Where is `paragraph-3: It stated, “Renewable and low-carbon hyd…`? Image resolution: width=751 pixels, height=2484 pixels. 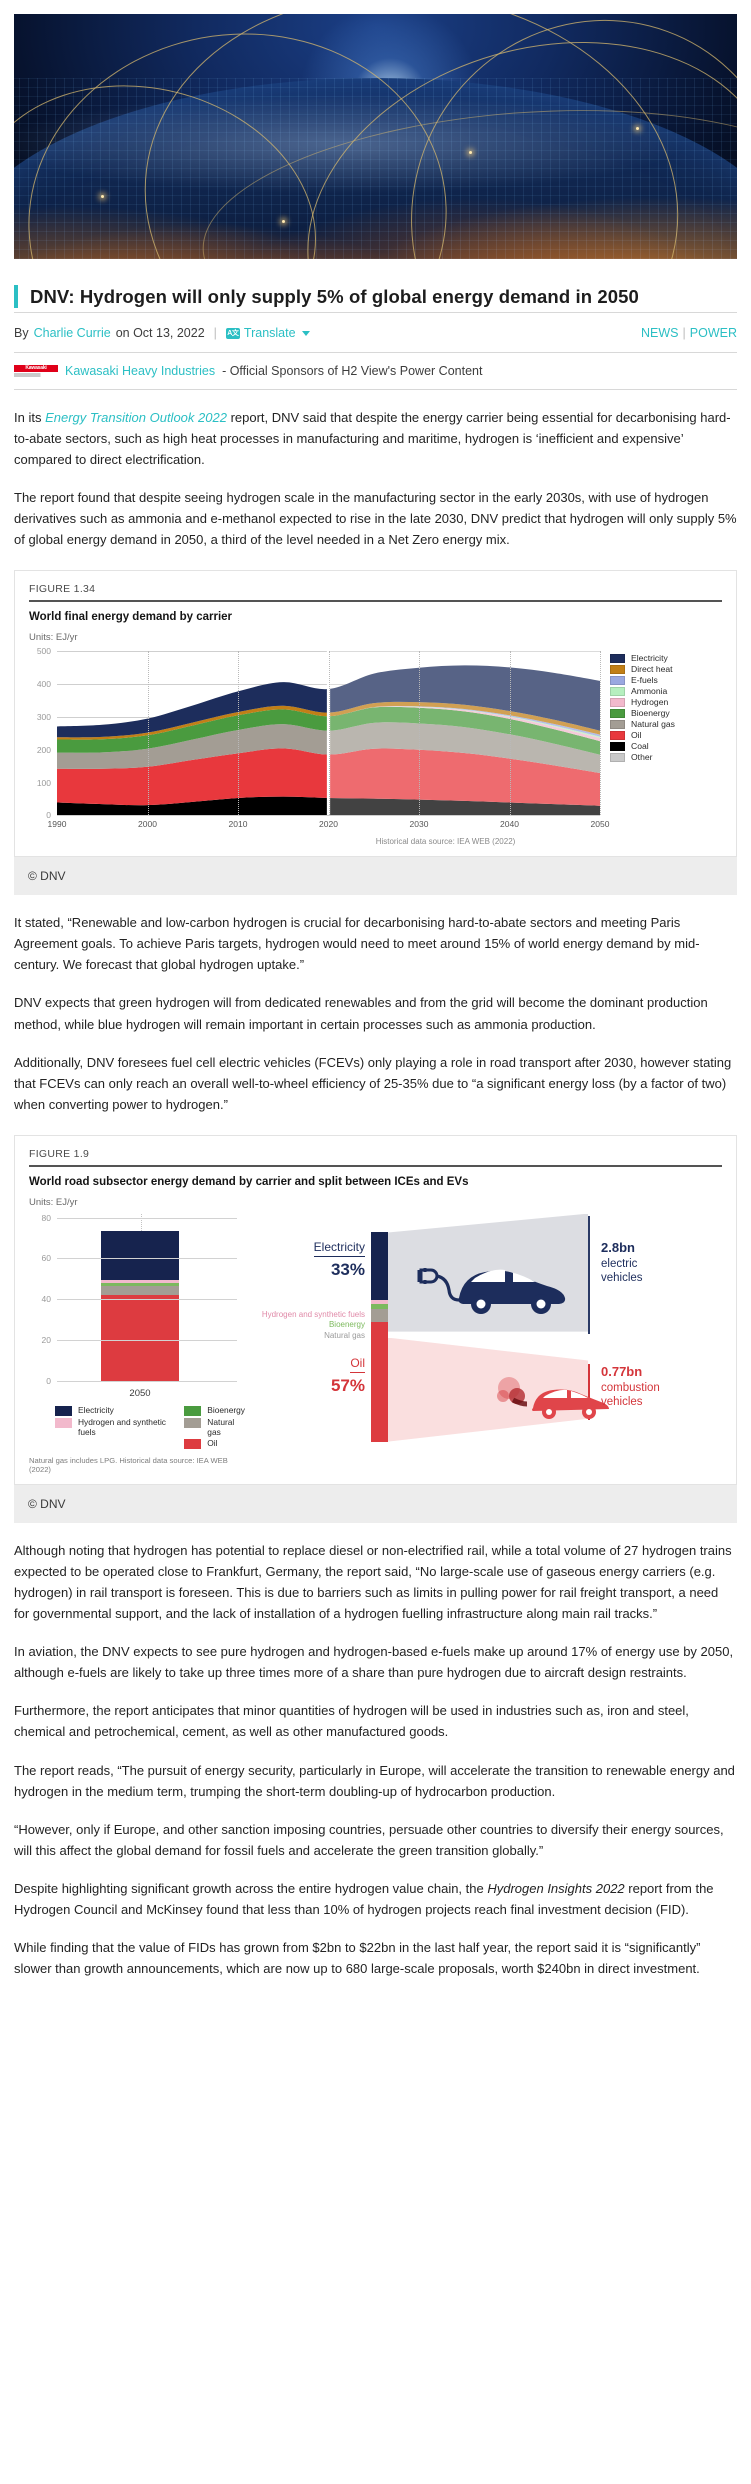 paragraph-3: It stated, “Renewable and low-carbon hyd… is located at coordinates (357, 944).